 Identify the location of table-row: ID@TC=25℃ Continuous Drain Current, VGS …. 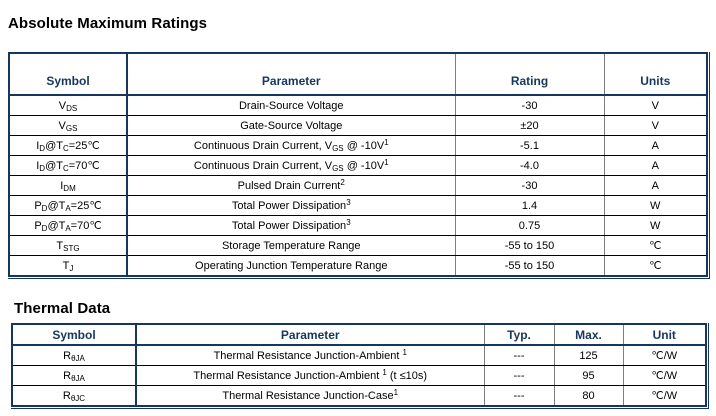
(358, 145).